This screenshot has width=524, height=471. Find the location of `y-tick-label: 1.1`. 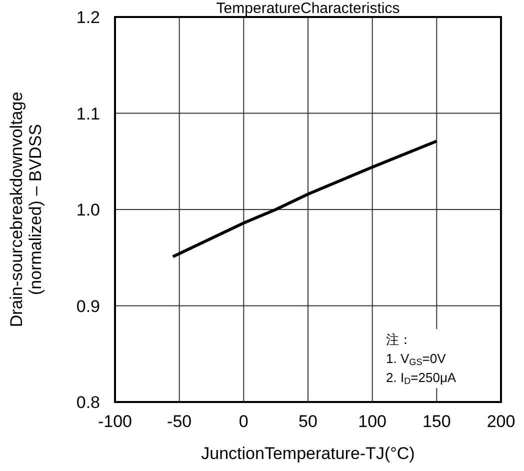

y-tick-label: 1.1 is located at coordinates (88, 114).